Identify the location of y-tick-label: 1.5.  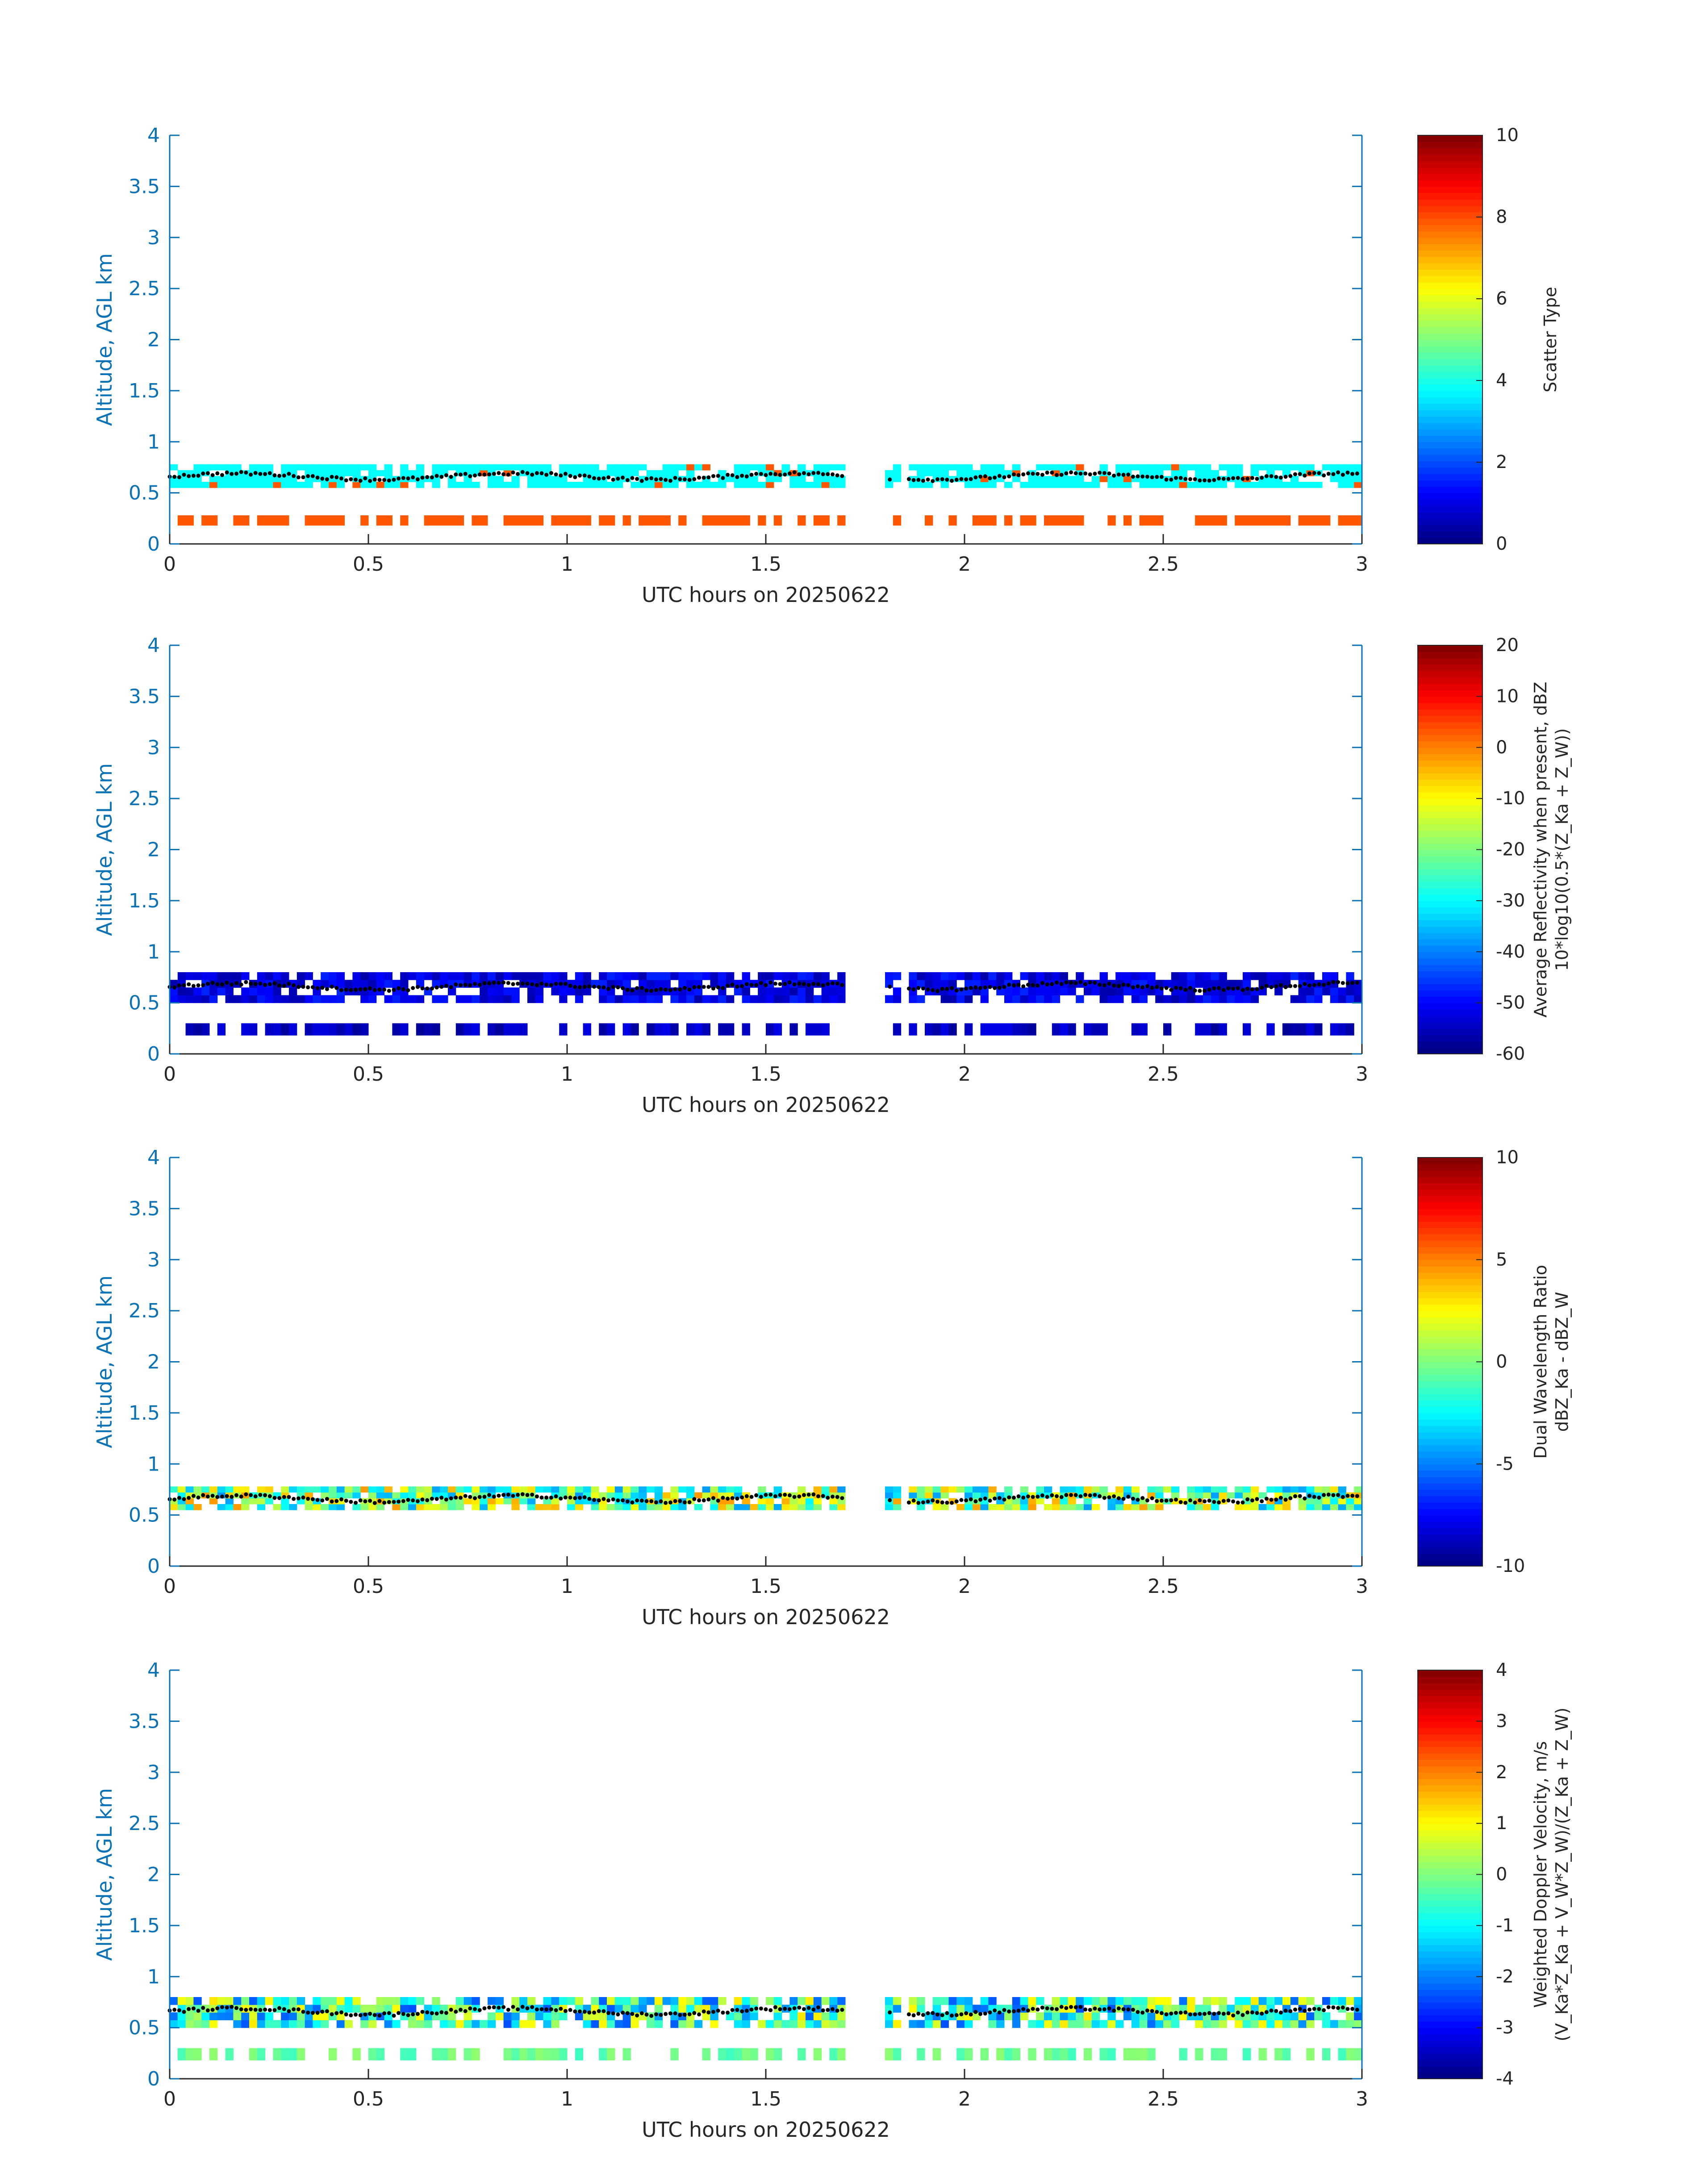
(144, 901).